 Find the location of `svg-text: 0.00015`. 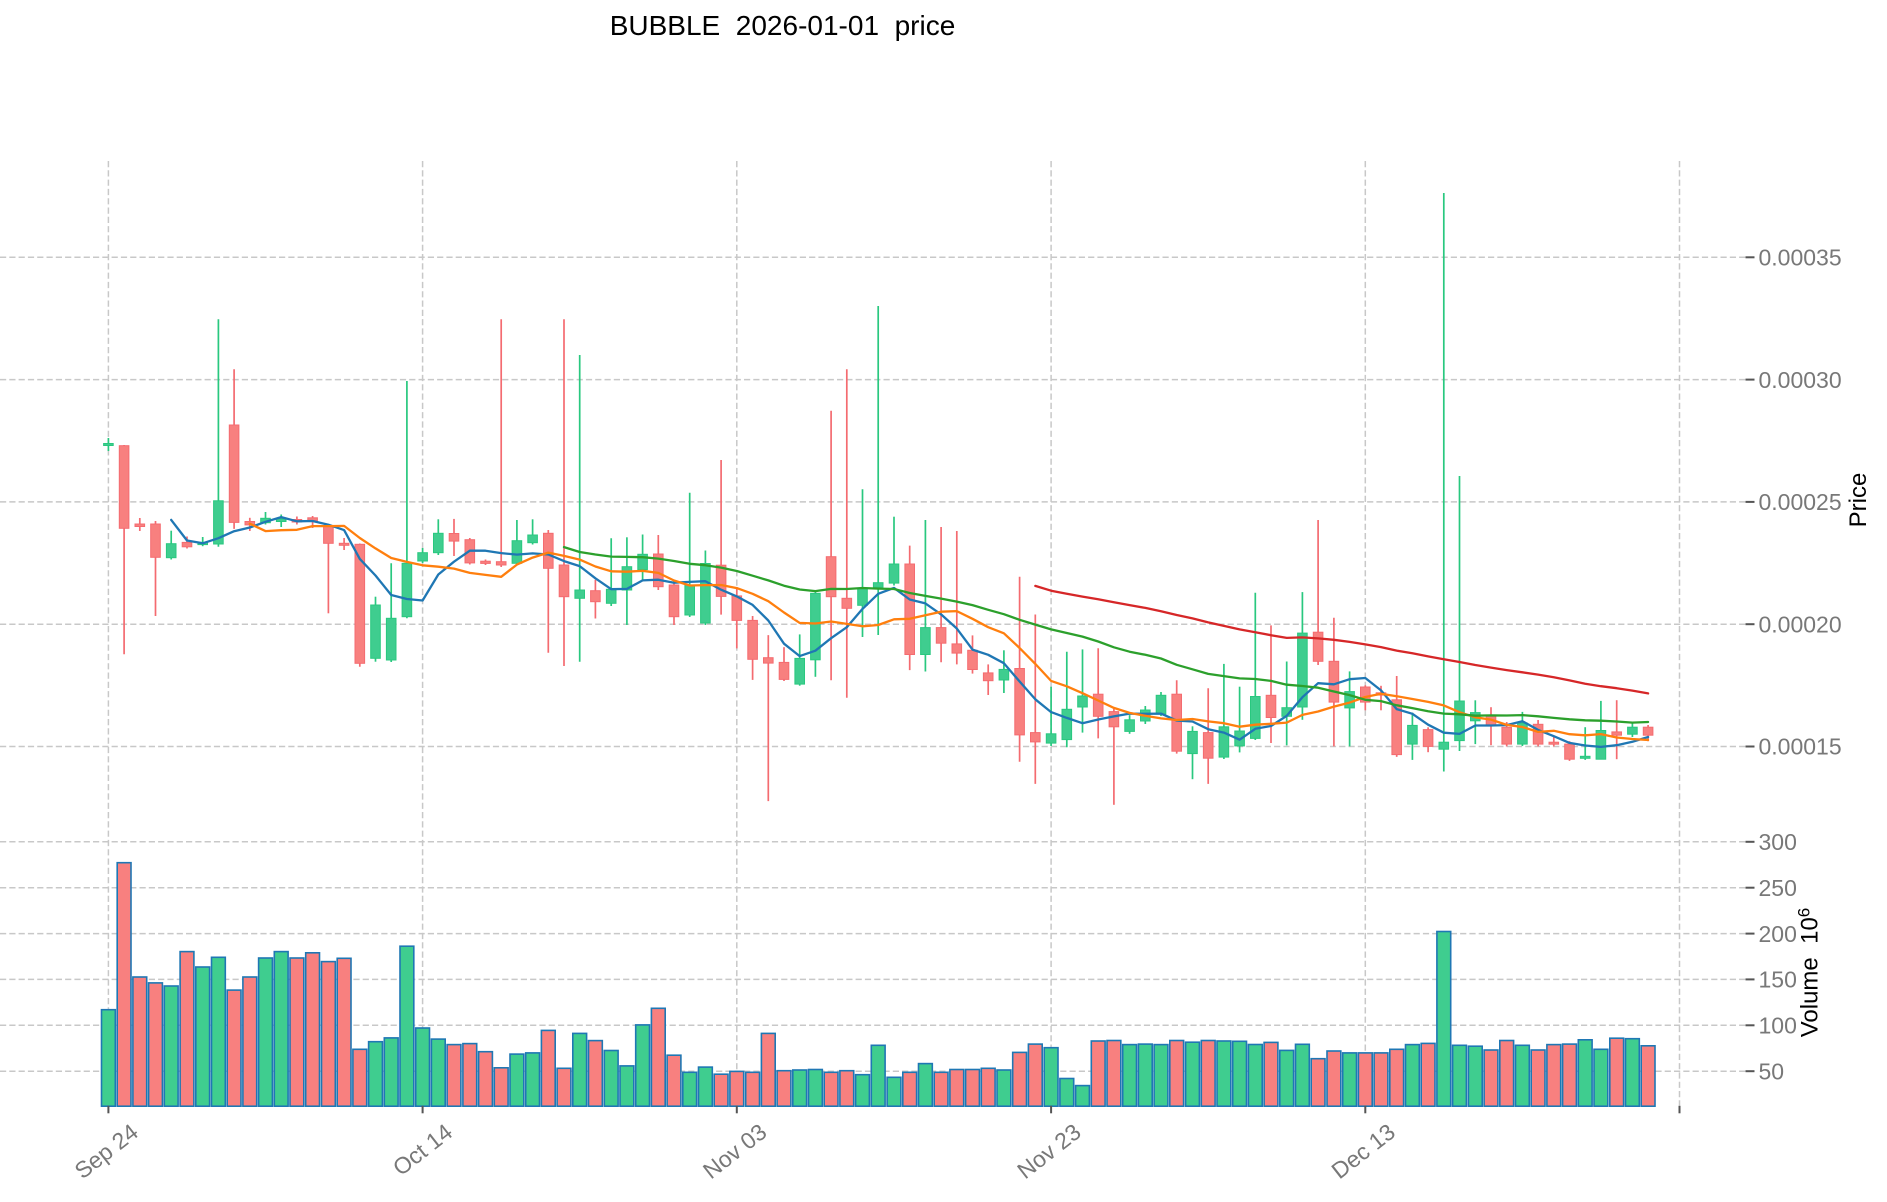

svg-text: 0.00015 is located at coordinates (1800, 747).